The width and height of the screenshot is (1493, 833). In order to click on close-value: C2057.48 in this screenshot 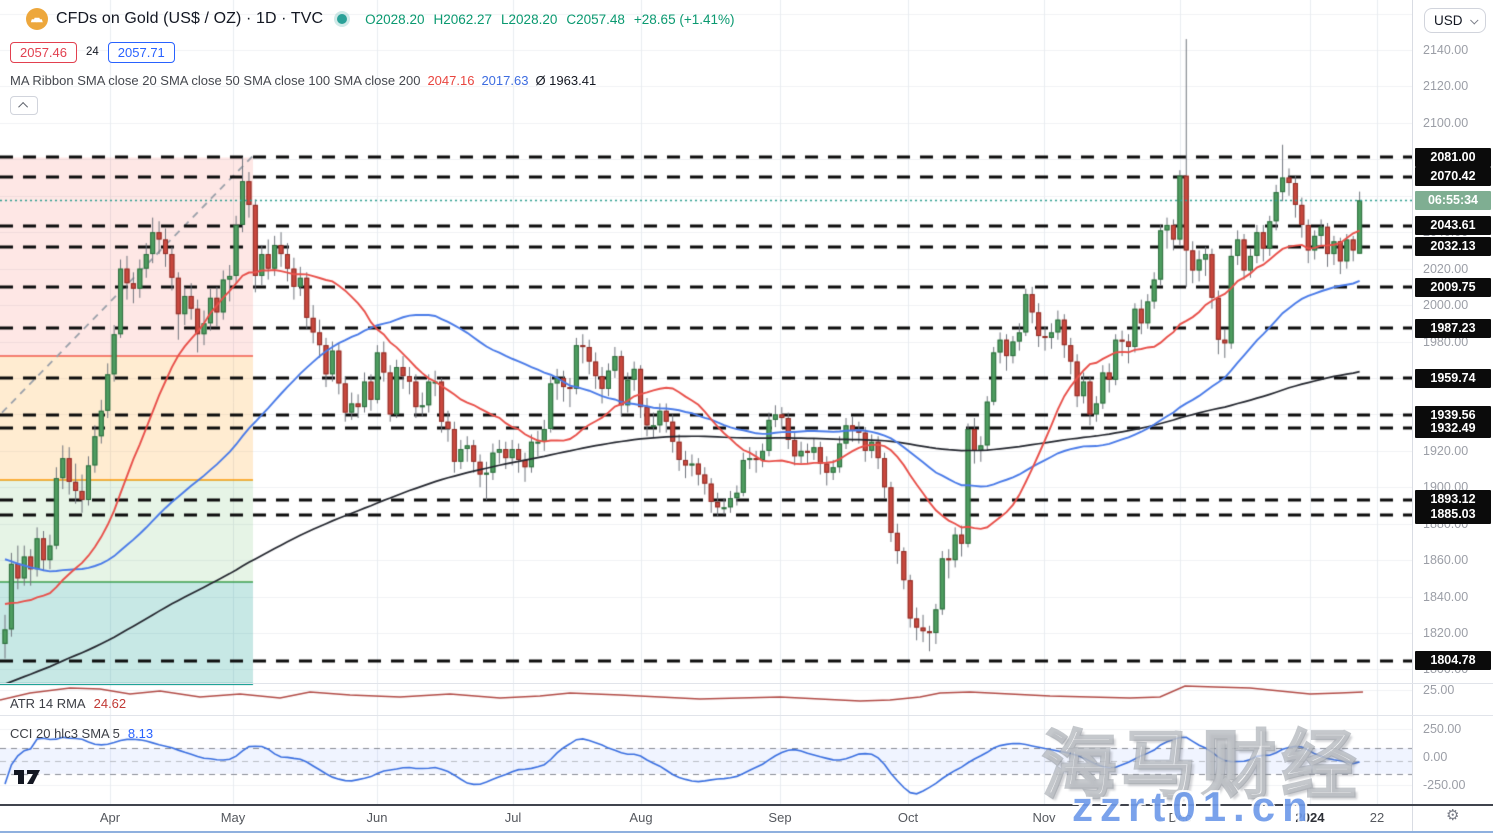, I will do `click(595, 19)`.